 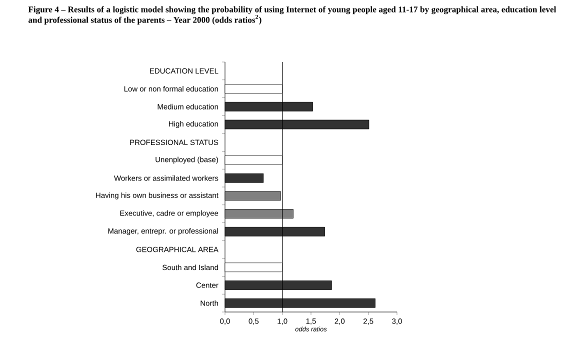 What do you see at coordinates (292, 15) in the screenshot?
I see `chart-title: Figure 4 – Results of a logistic model showing the probability of using Internet of young people aged 11-17 by geographical area, education level and professional status of the parents – Year 2000 (odds ratios$^{2}$)` at bounding box center [292, 15].